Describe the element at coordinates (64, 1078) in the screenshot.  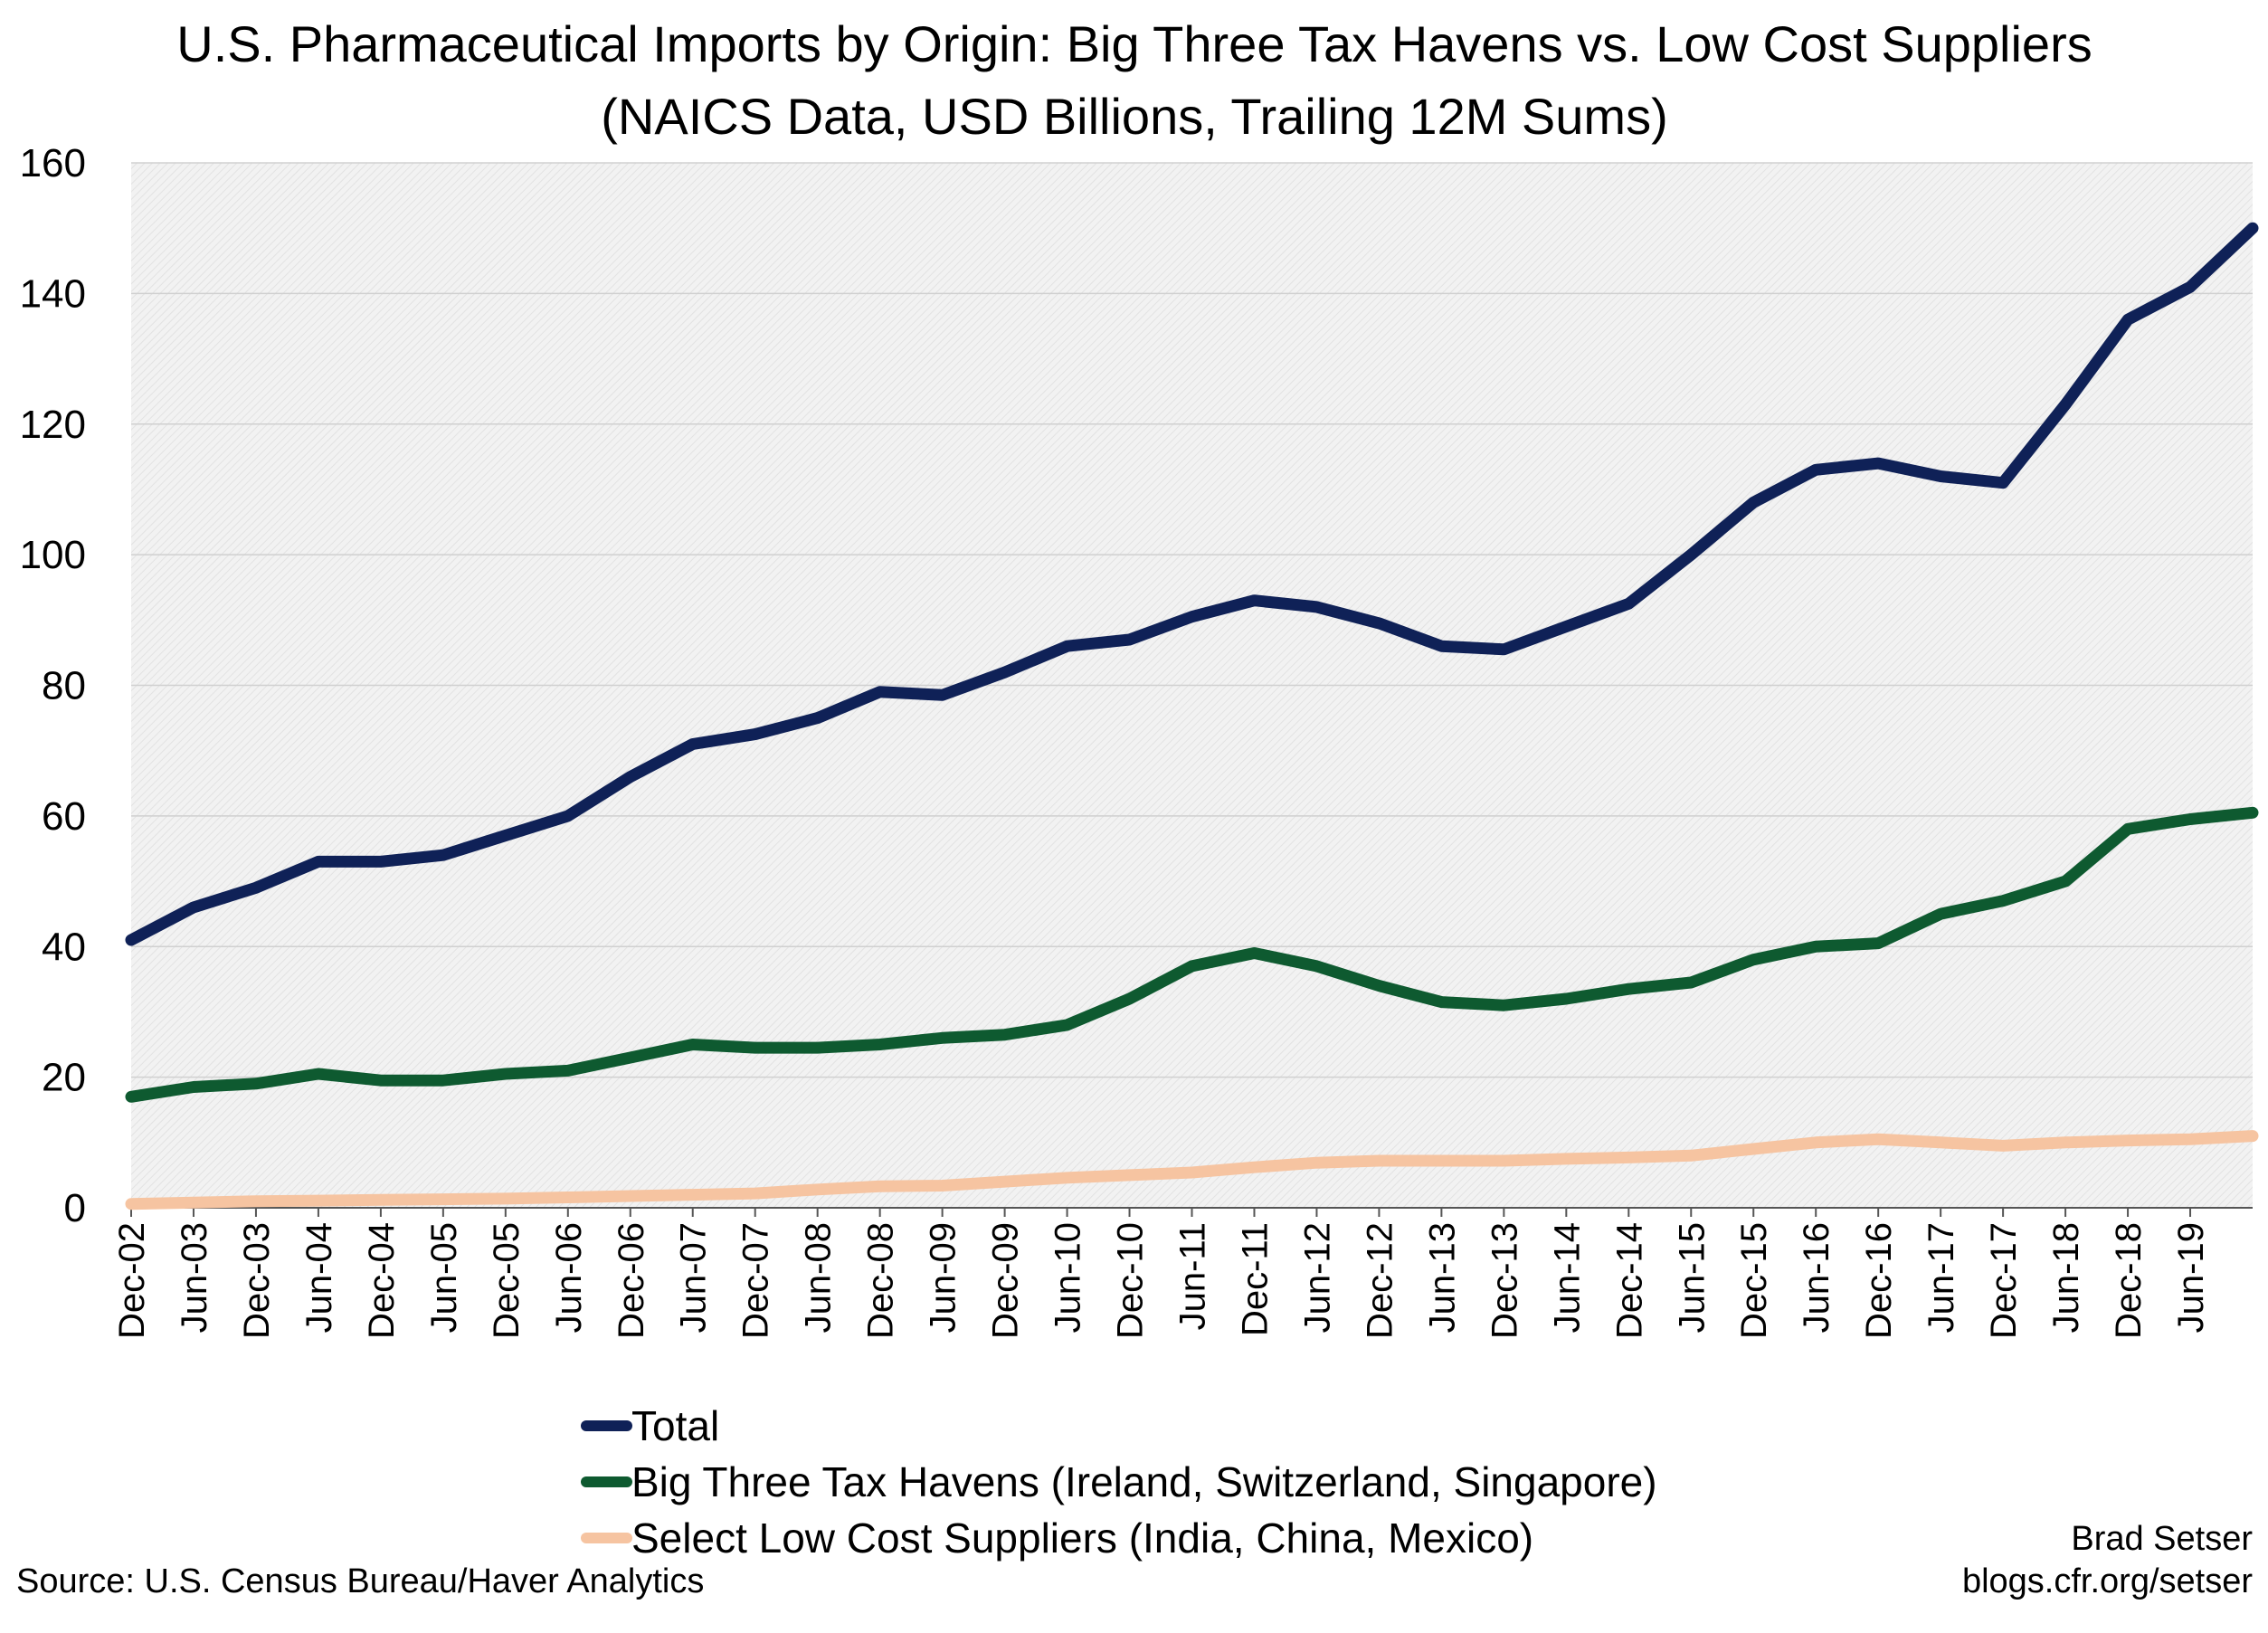
I see `y-tick-label: 20` at that location.